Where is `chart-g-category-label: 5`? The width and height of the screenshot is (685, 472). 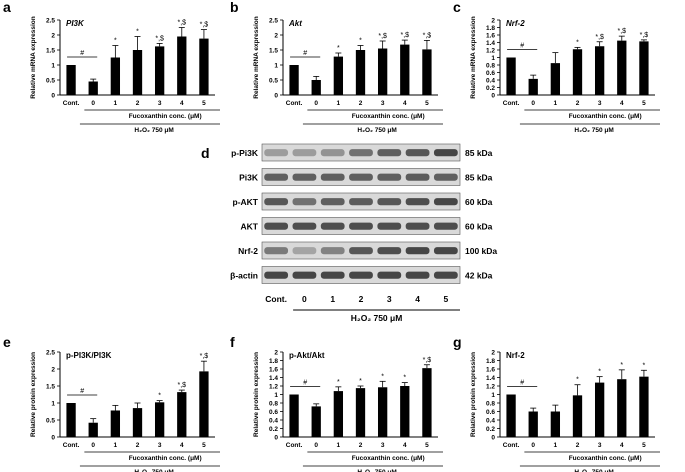 chart-g-category-label: 5 is located at coordinates (644, 445).